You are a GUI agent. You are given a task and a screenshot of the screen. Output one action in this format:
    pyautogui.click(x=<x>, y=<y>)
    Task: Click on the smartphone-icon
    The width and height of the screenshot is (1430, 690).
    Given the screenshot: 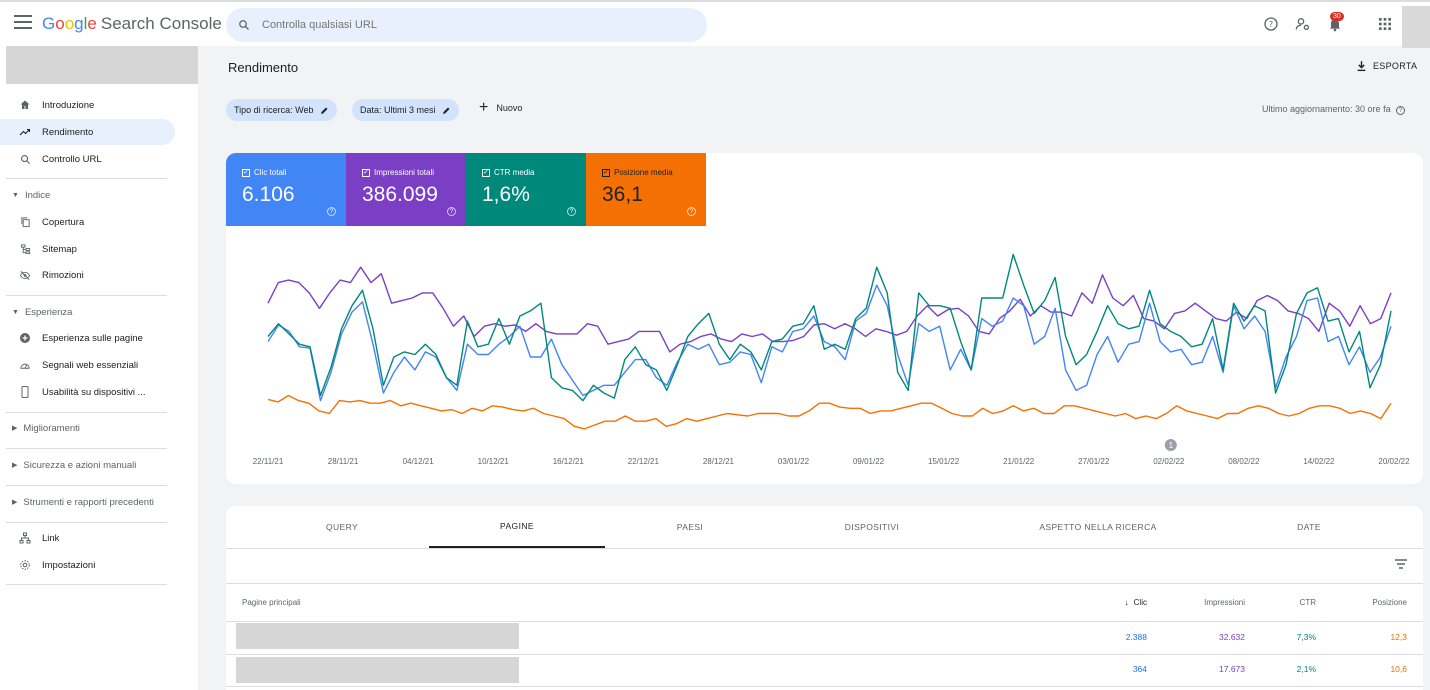 What is the action you would take?
    pyautogui.click(x=25, y=392)
    